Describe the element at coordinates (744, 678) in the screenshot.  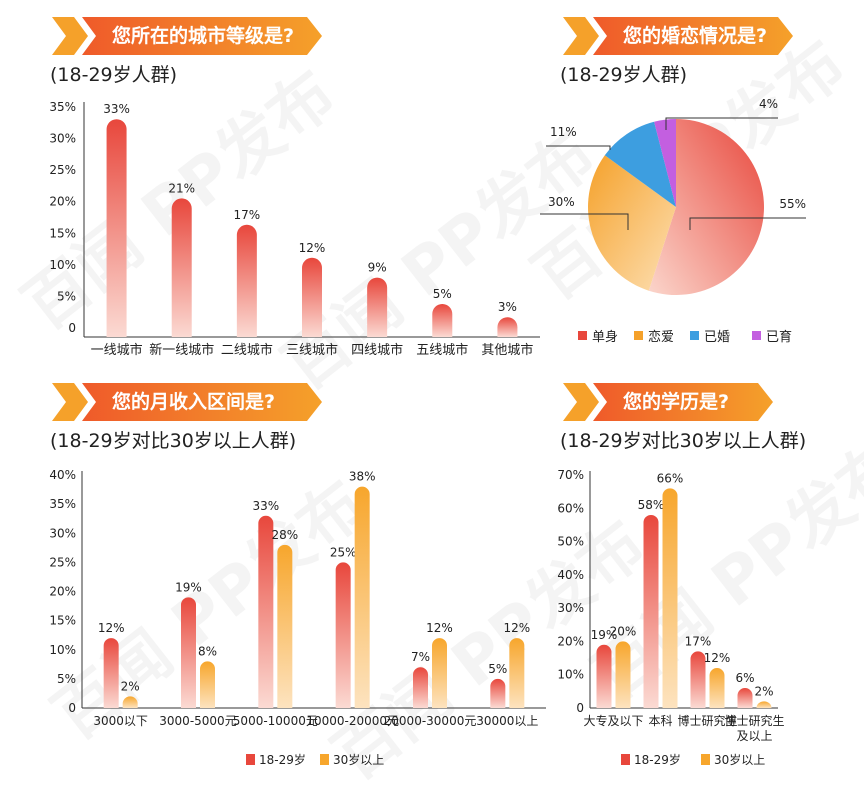
I see `data-label: 6%` at that location.